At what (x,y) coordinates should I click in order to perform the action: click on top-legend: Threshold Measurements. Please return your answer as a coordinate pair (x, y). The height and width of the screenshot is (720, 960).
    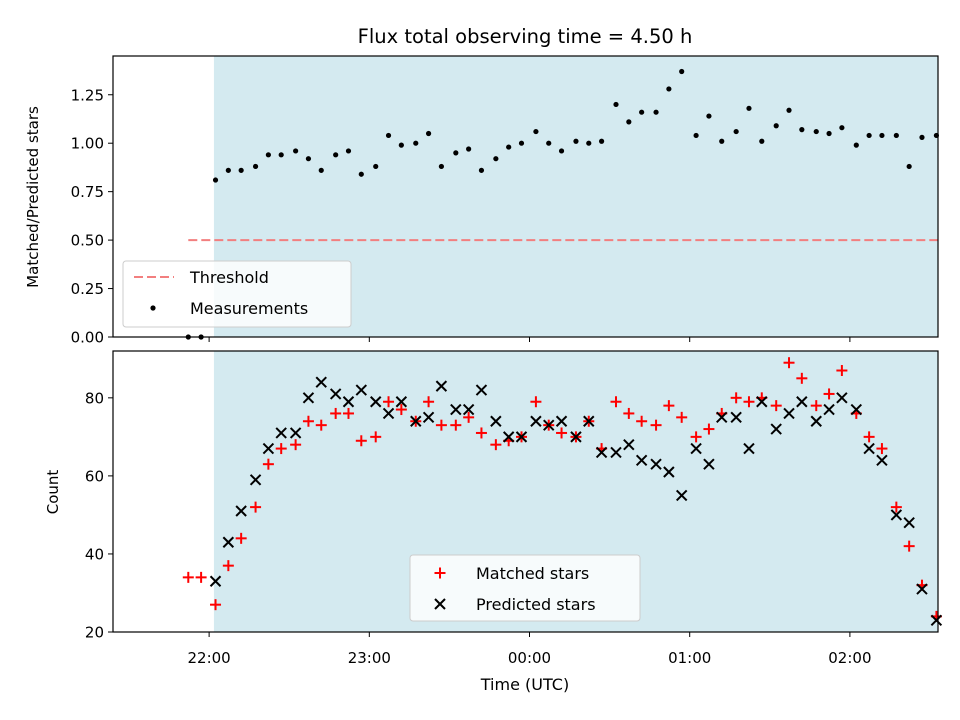
    Looking at the image, I should click on (237, 294).